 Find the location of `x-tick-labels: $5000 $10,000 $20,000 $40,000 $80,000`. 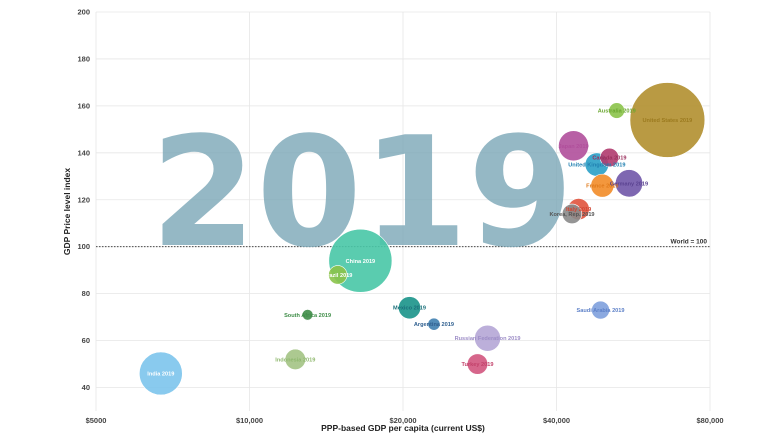

x-tick-labels: $5000 $10,000 $20,000 $40,000 $80,000 is located at coordinates (405, 420).